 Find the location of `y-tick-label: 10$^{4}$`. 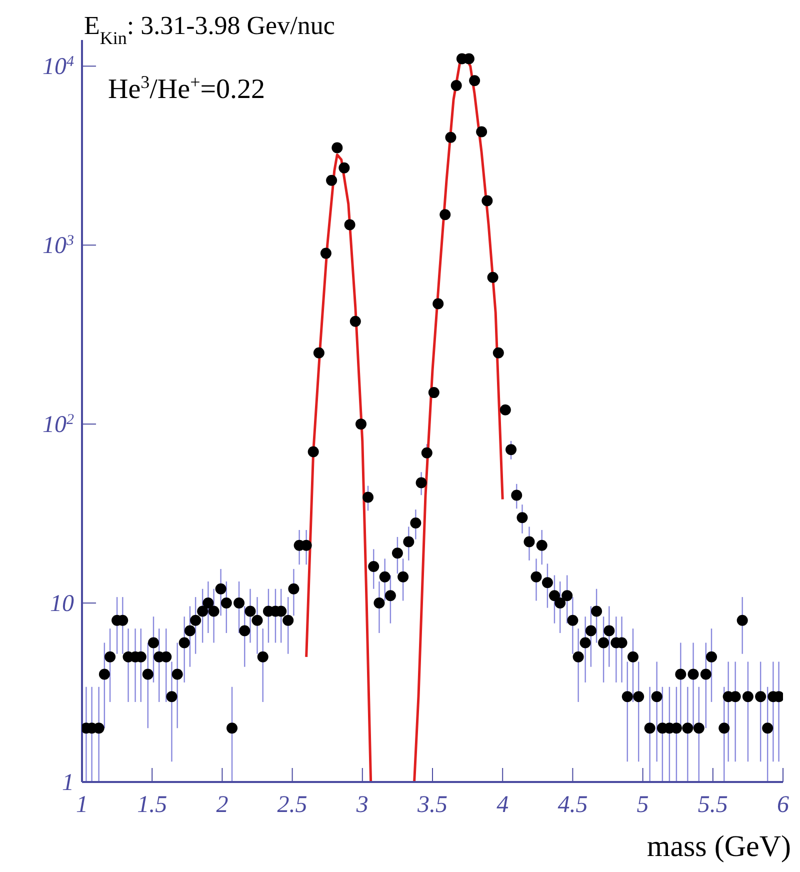

y-tick-label: 10$^{4}$ is located at coordinates (58, 67).